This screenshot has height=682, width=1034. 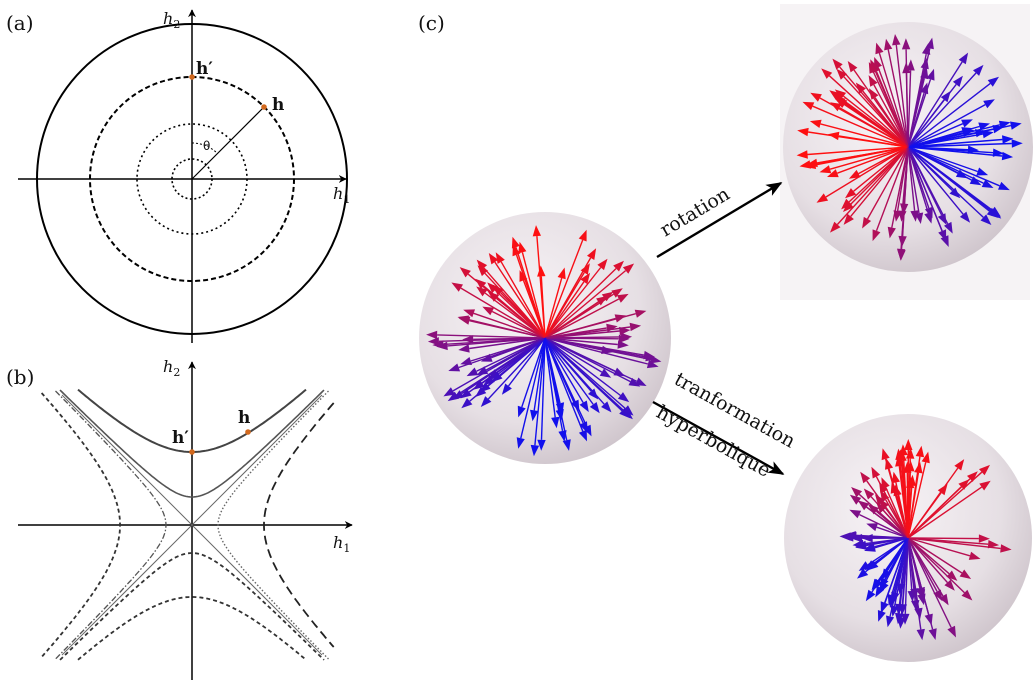 What do you see at coordinates (171, 368) in the screenshot?
I see `y-axis-label: h2` at bounding box center [171, 368].